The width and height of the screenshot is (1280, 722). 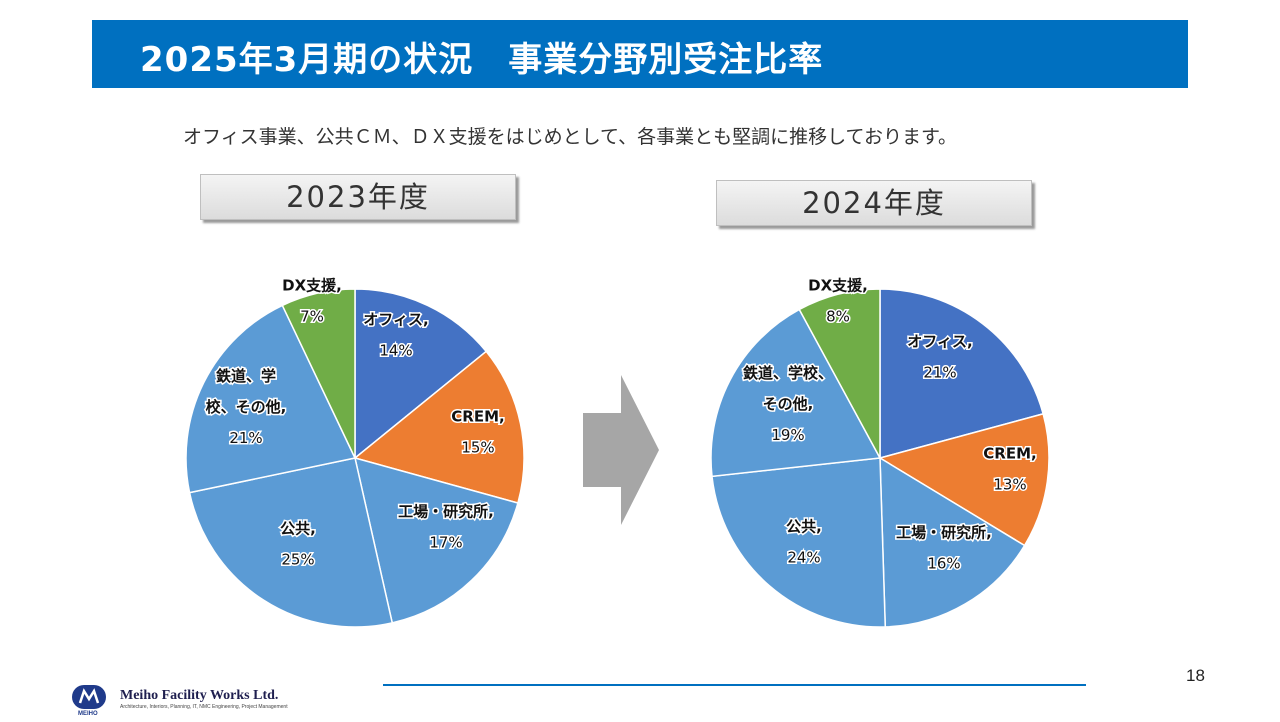 What do you see at coordinates (477, 432) in the screenshot?
I see `pie-label-crem: CREM, 15%` at bounding box center [477, 432].